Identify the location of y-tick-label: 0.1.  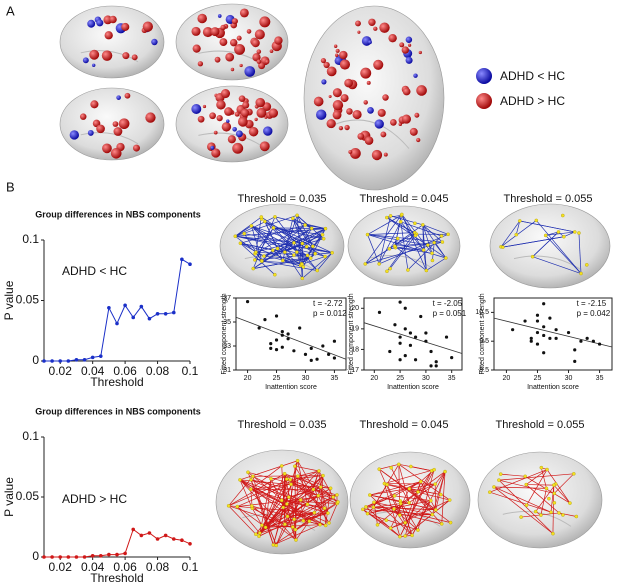
(30, 239).